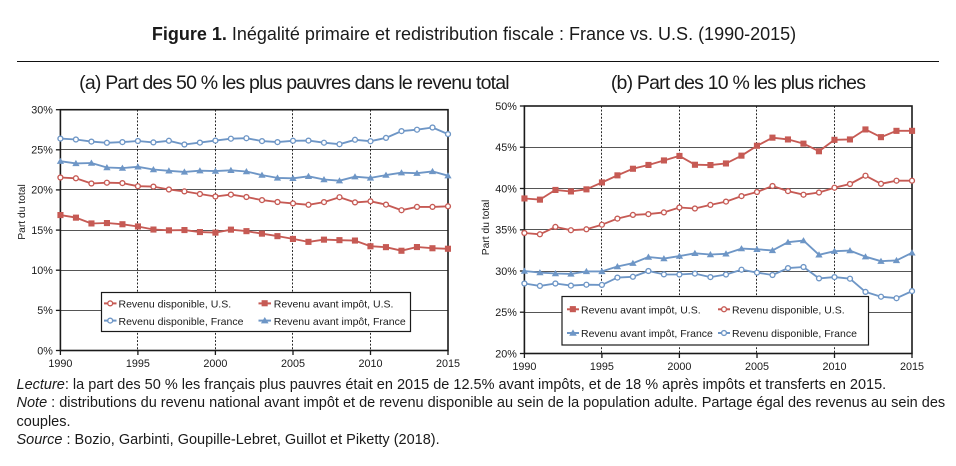  I want to click on svg-text: 0%, so click(45, 351).